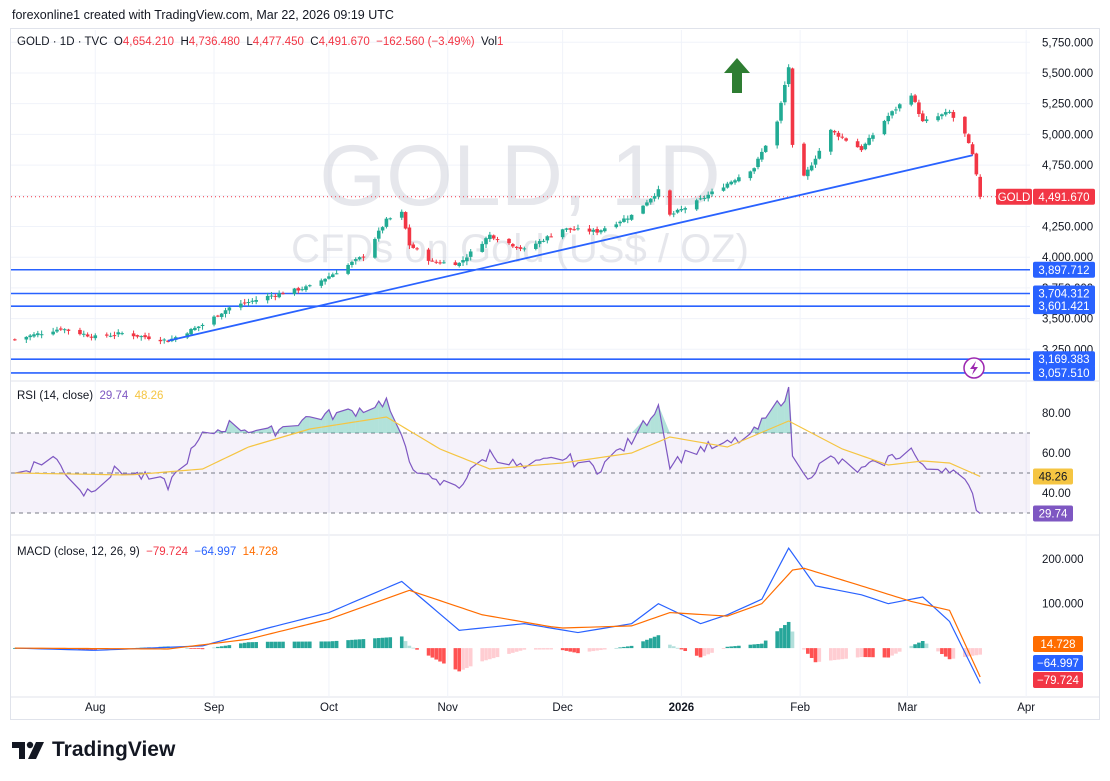 The height and width of the screenshot is (781, 1110). I want to click on macd-value-tag, so click(1058, 680).